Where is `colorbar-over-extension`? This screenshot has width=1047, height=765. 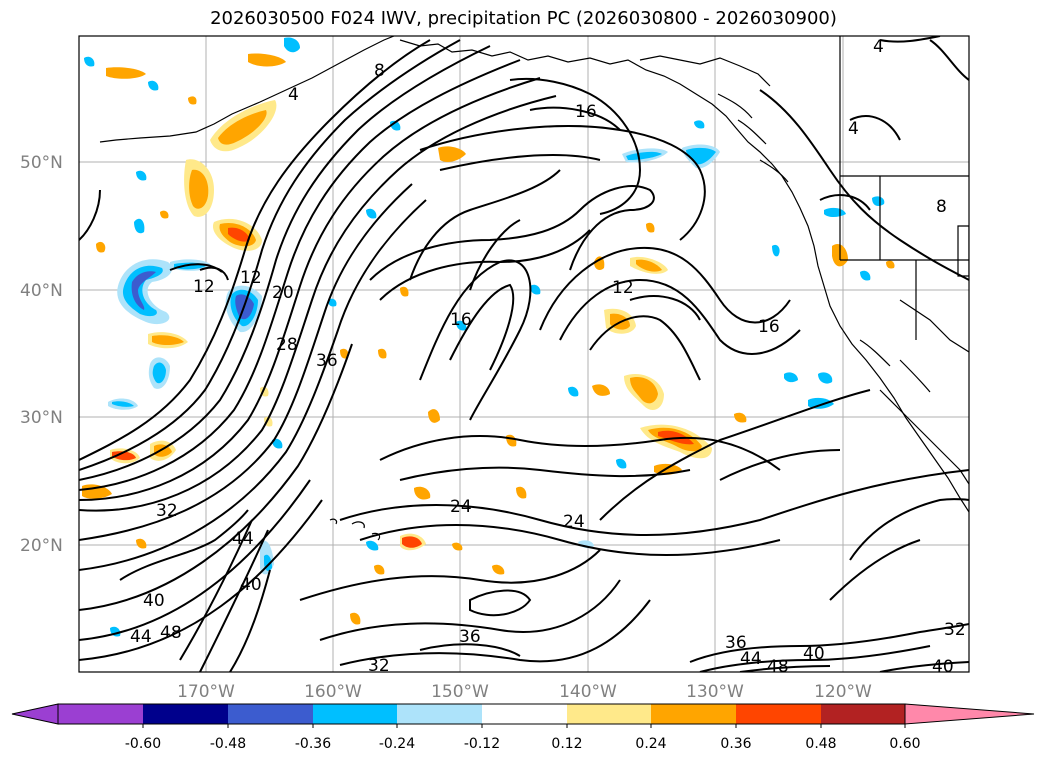 colorbar-over-extension is located at coordinates (969, 714).